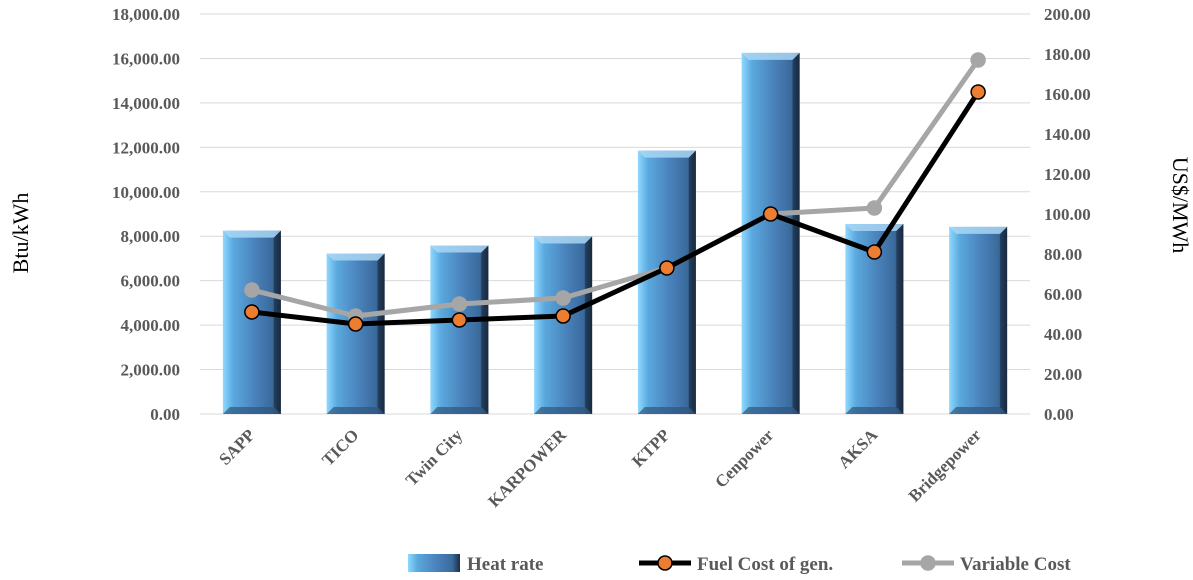 The image size is (1193, 580). What do you see at coordinates (146, 192) in the screenshot?
I see `y-left-tick-label: 10,000.00` at bounding box center [146, 192].